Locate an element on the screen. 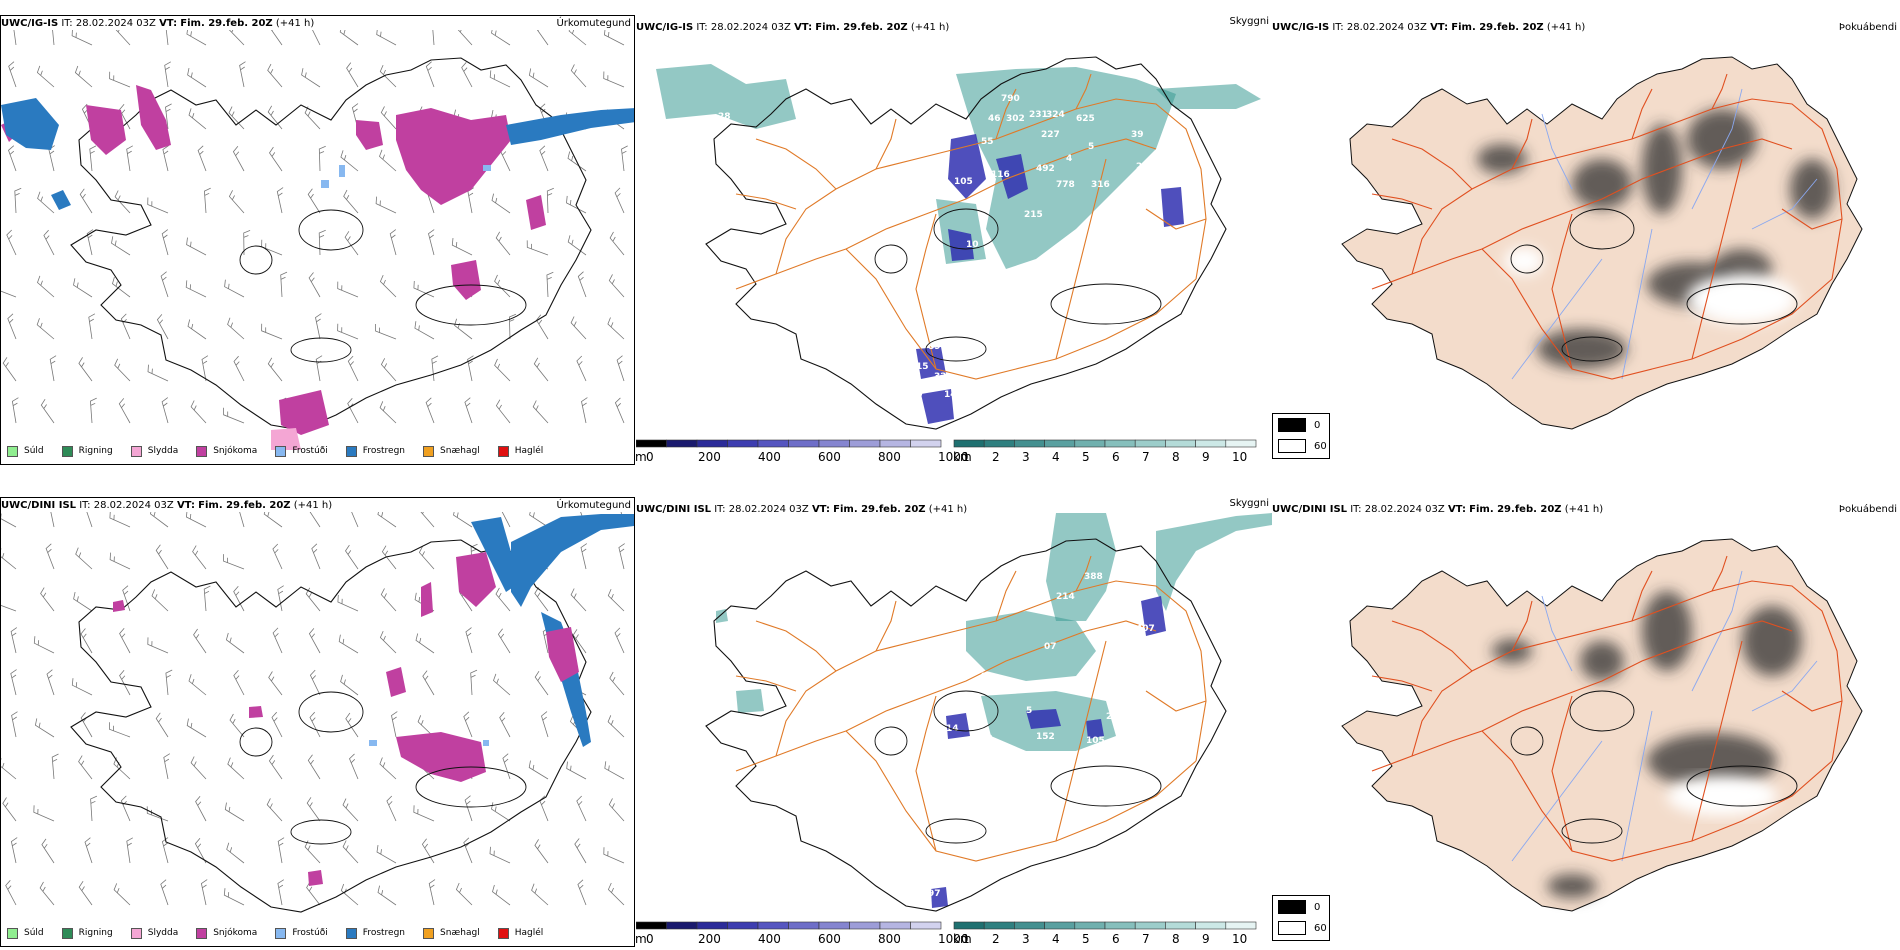 This screenshot has height=950, width=1900. colorbar-tick-label: 10 is located at coordinates (1239, 457).